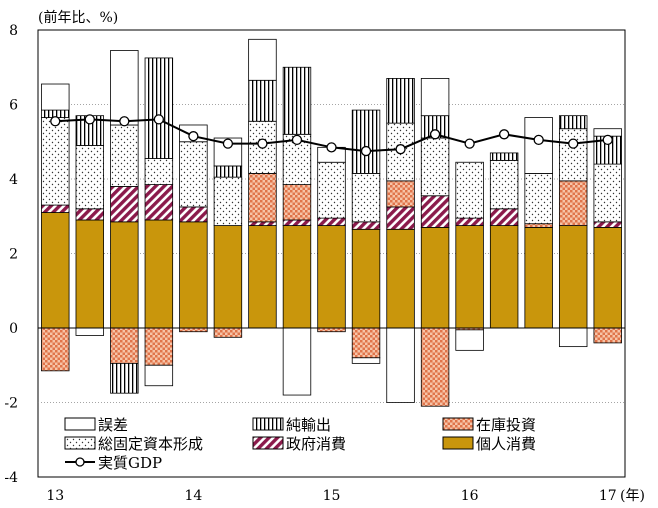 This screenshot has width=658, height=508. What do you see at coordinates (506, 425) in the screenshot?
I see `legend-label-inventory: 在庫投資` at bounding box center [506, 425].